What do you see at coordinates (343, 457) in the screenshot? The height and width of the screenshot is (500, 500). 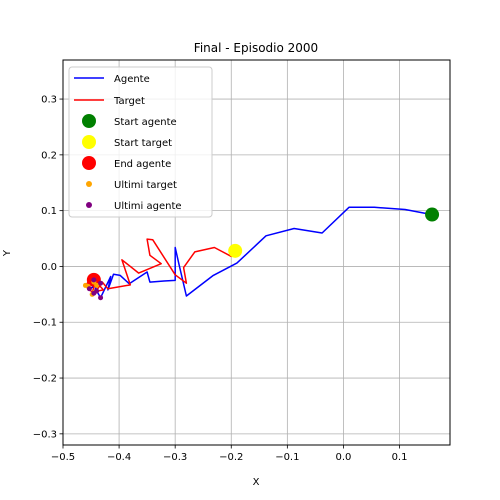 I see `x-tick-label: 0.0` at bounding box center [343, 457].